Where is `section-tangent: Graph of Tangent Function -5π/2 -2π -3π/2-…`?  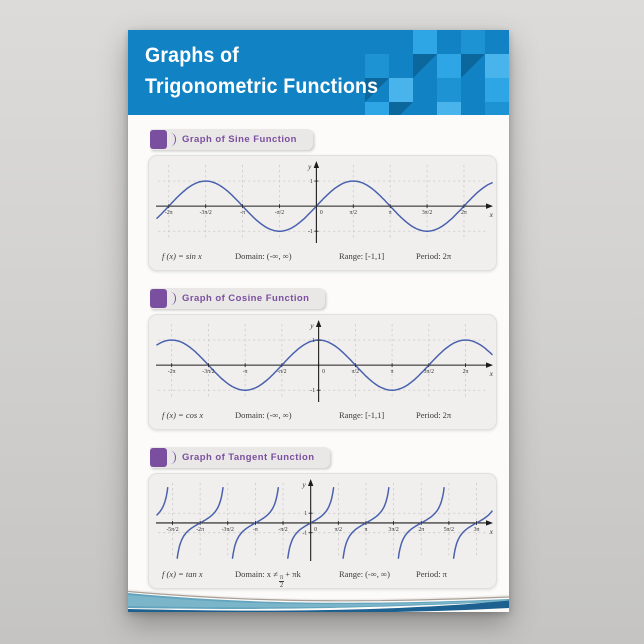
section-tangent: Graph of Tangent Function -5π/2 -2π -3π/2-… is located at coordinates (328, 518).